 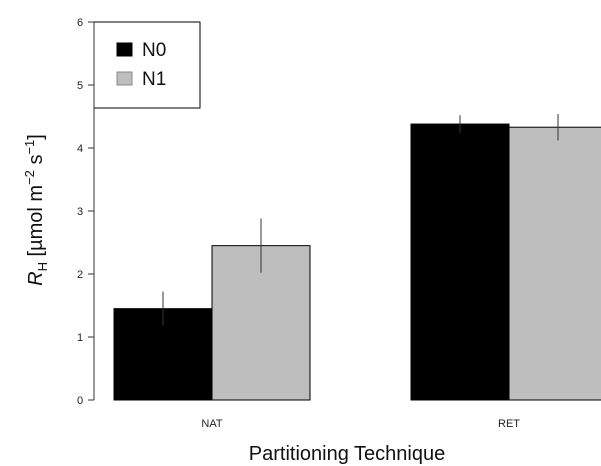 I want to click on legend-swatch-n0, so click(x=124, y=49).